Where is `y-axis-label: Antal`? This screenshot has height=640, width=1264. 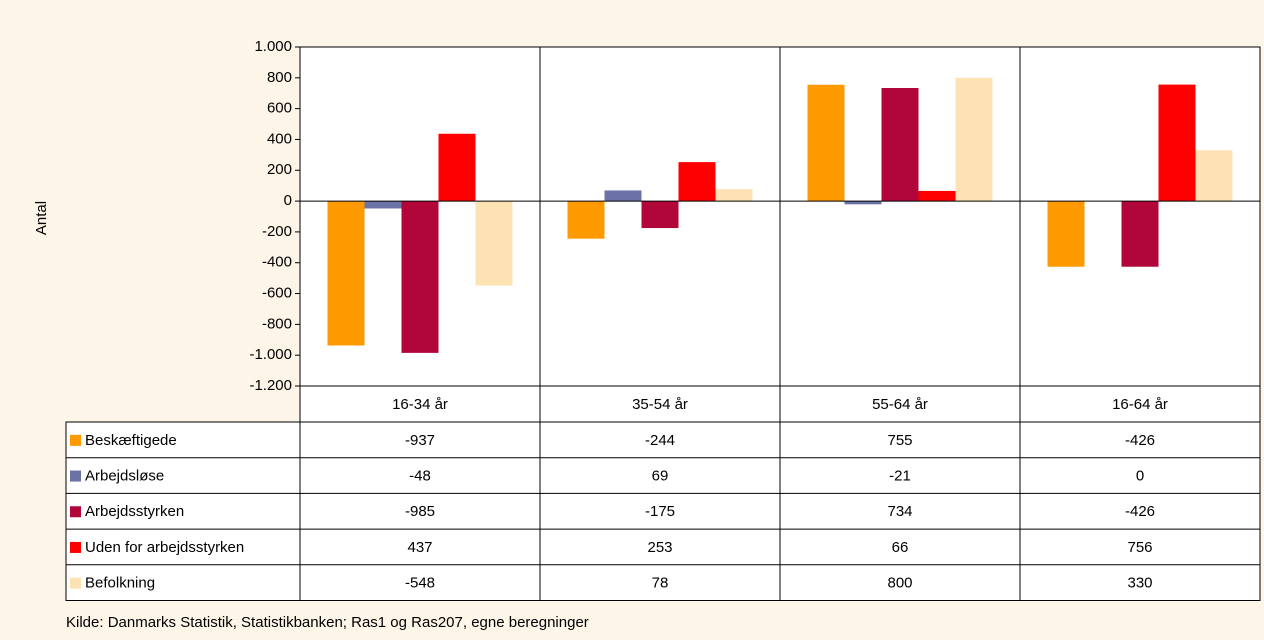 y-axis-label: Antal is located at coordinates (41, 218).